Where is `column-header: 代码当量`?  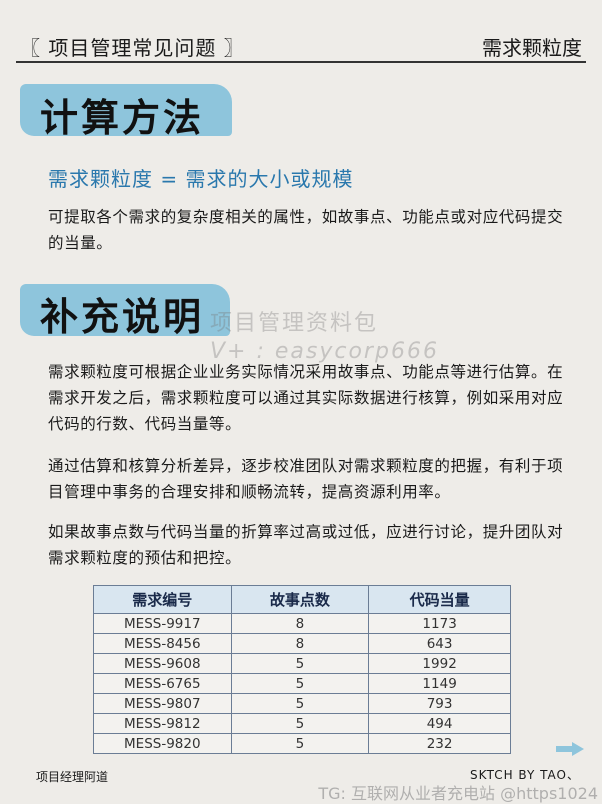
column-header: 代码当量 is located at coordinates (439, 599).